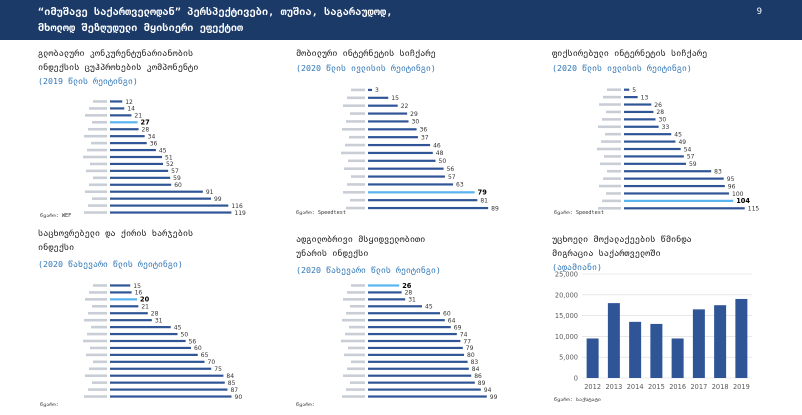  I want to click on data-label: 20, so click(145, 300).